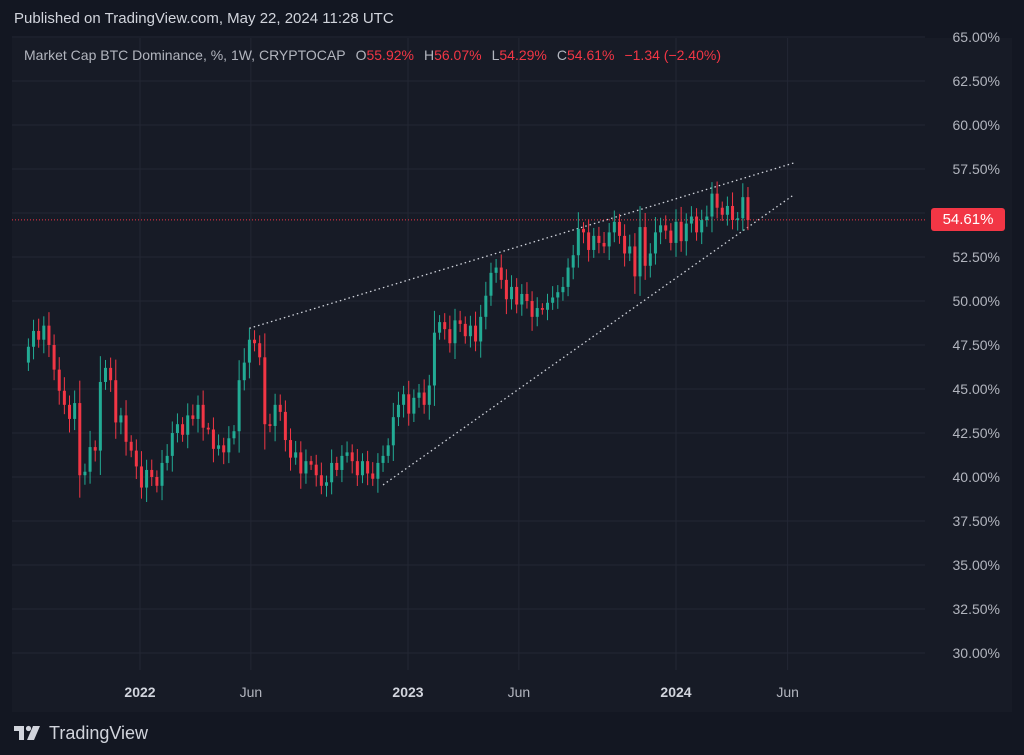 The height and width of the screenshot is (755, 1024). I want to click on x-axis: 2022 Jun 2023 Jun 2024 Jun, so click(461, 692).